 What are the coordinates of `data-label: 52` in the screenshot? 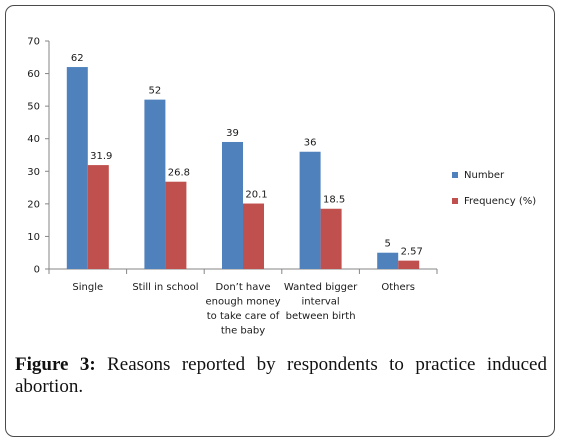 It's located at (155, 91).